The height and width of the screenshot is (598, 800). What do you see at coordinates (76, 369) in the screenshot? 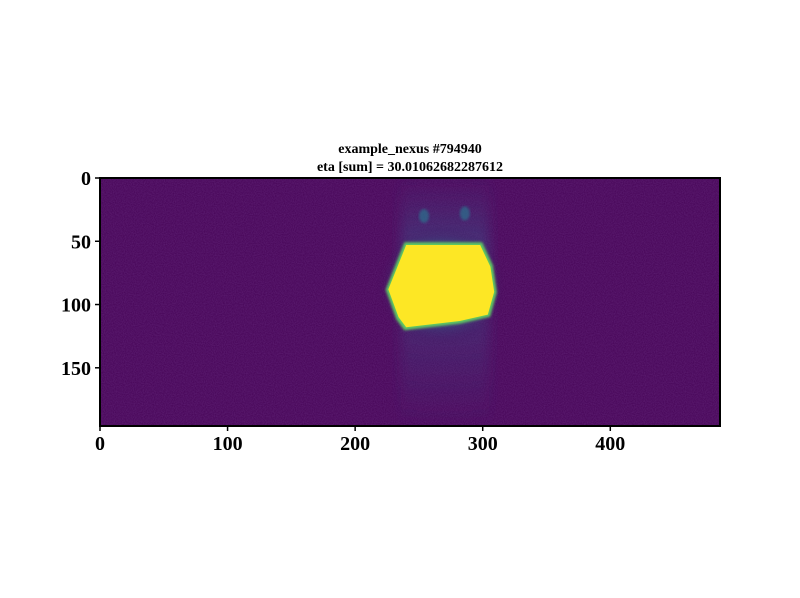
I see `y-tick-label: 150` at bounding box center [76, 369].